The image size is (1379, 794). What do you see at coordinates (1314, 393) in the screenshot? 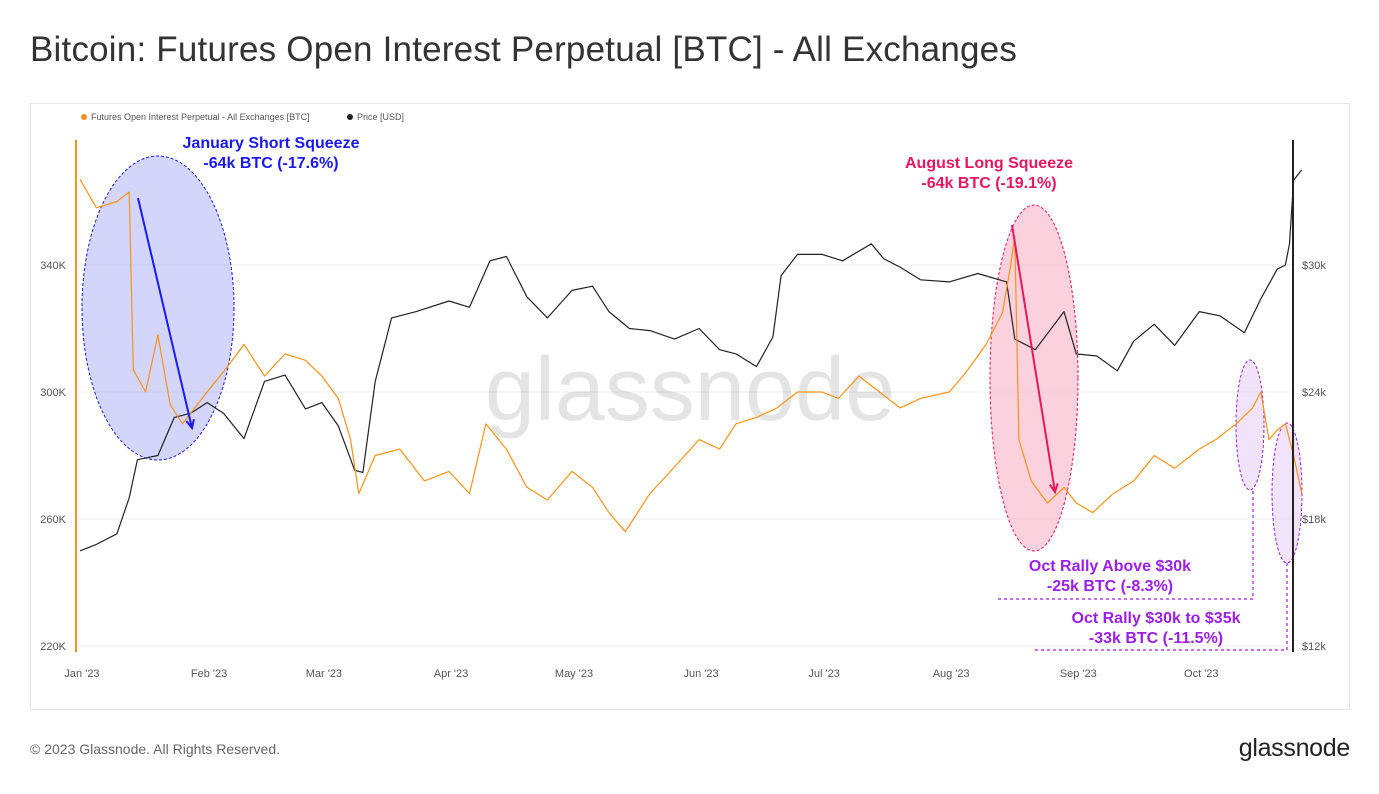
I see `right-tick-label: $24k` at bounding box center [1314, 393].